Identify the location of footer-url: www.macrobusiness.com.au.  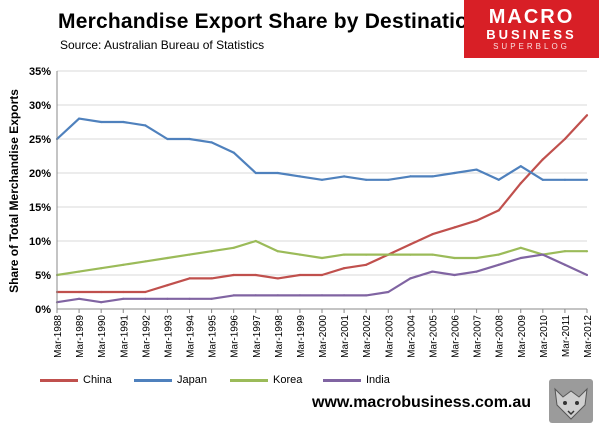
(422, 402).